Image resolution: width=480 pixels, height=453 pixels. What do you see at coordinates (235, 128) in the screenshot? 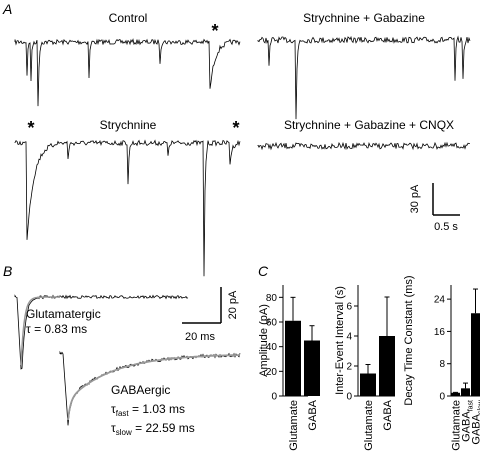
I see `asterisk-strychnine-right: *` at bounding box center [235, 128].